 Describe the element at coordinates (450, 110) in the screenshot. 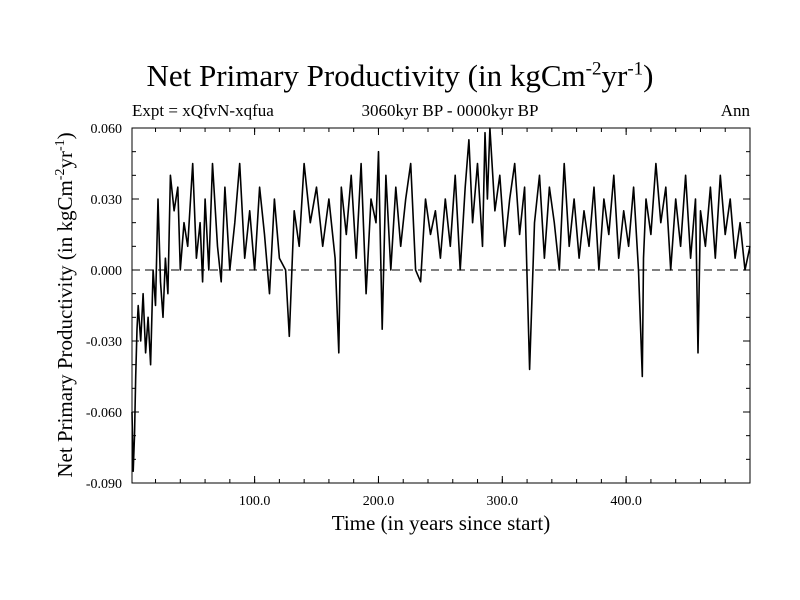

I see `period-label: 3060kyr BP - 0000kyr BP` at that location.